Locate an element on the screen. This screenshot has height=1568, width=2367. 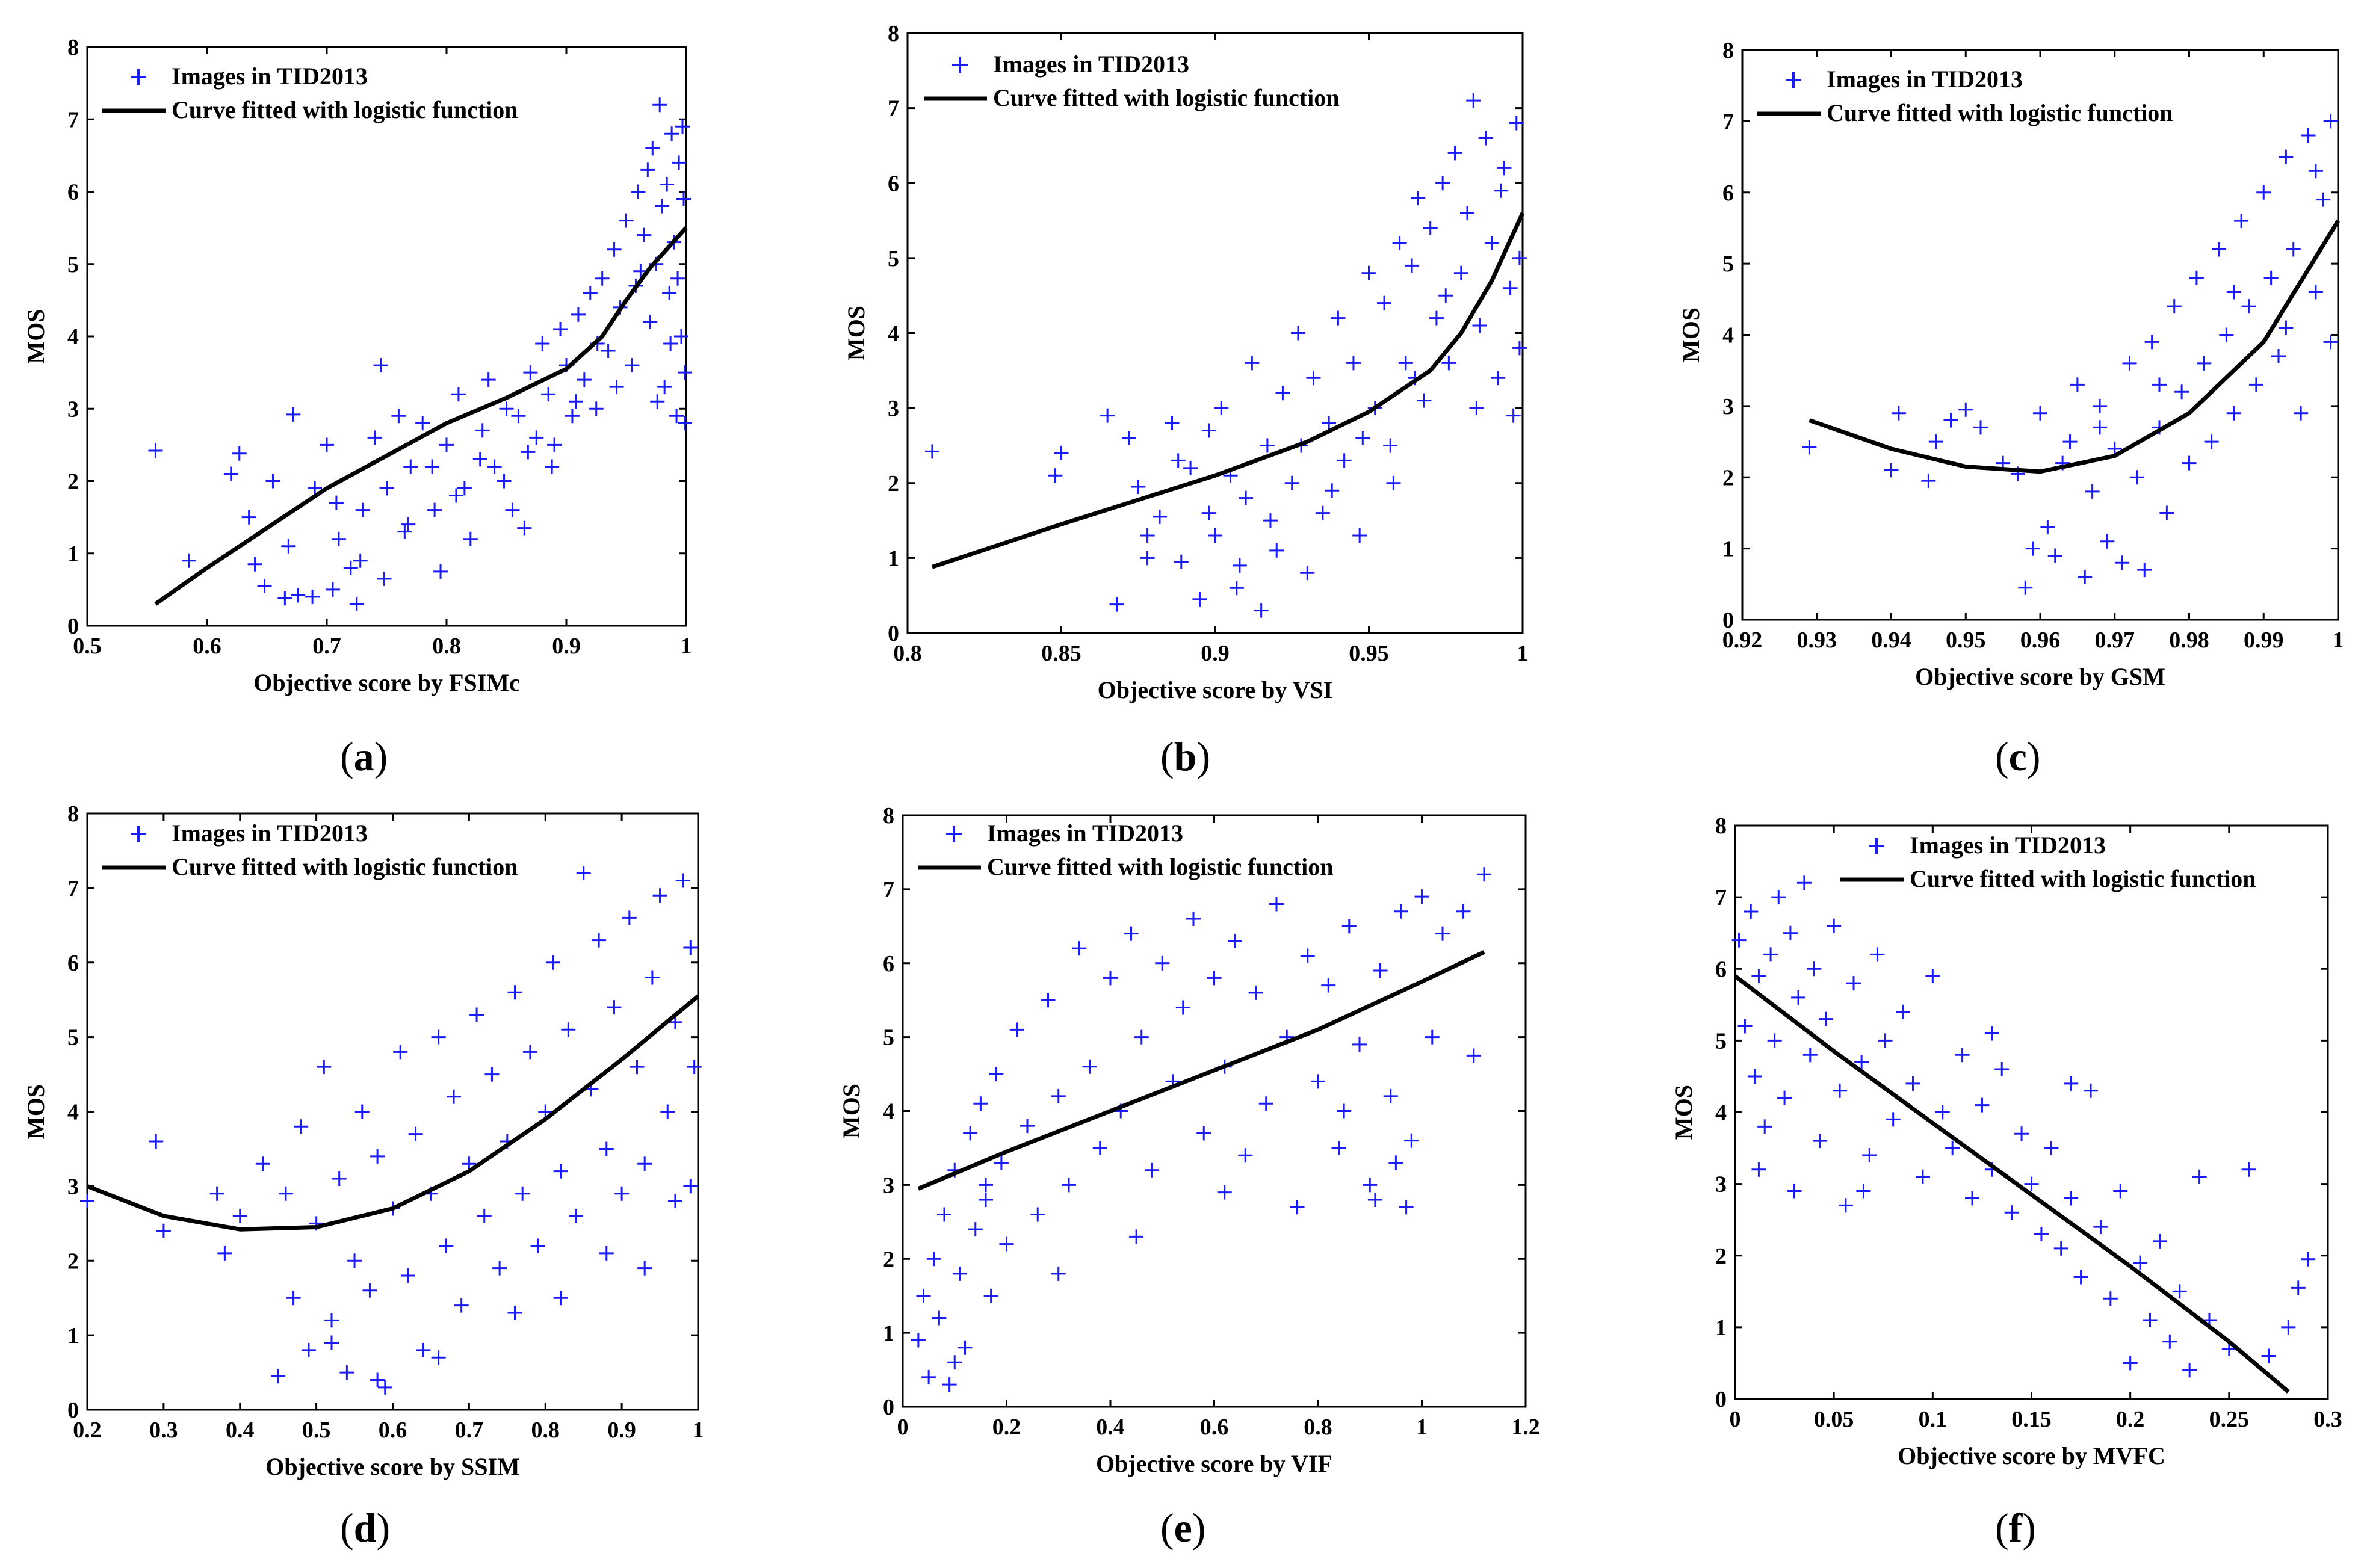
x-tick-label-c: 0.92 is located at coordinates (1742, 640).